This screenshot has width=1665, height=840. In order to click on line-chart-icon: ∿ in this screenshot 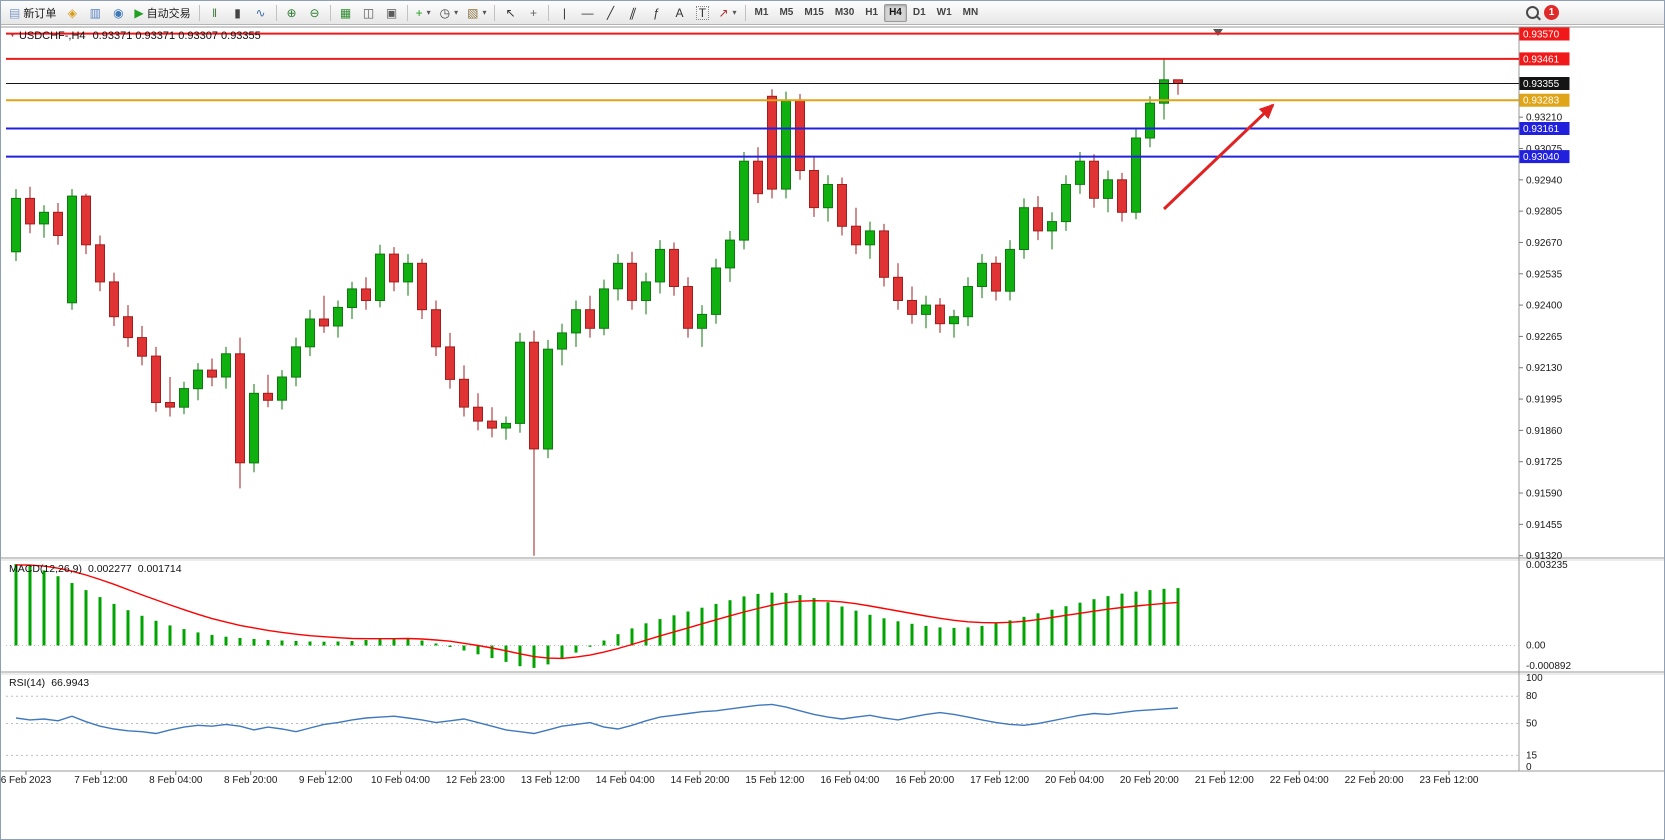, I will do `click(261, 13)`.